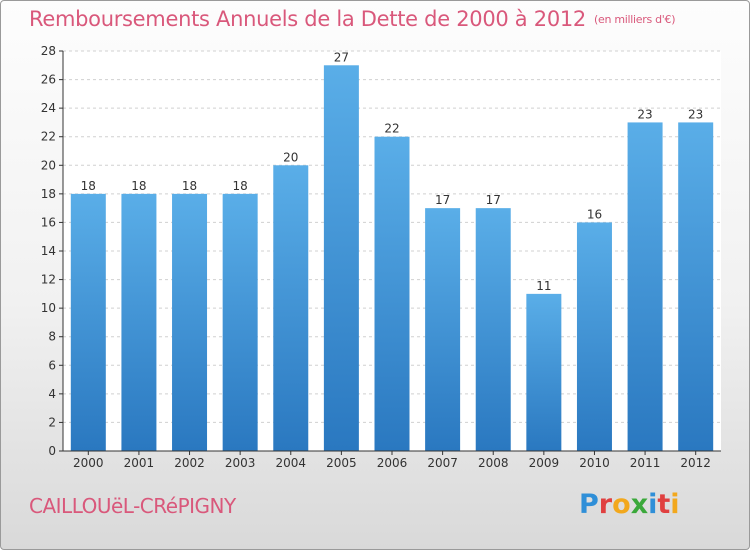 Image resolution: width=750 pixels, height=550 pixels. Describe the element at coordinates (290, 157) in the screenshot. I see `data-label: 20` at that location.